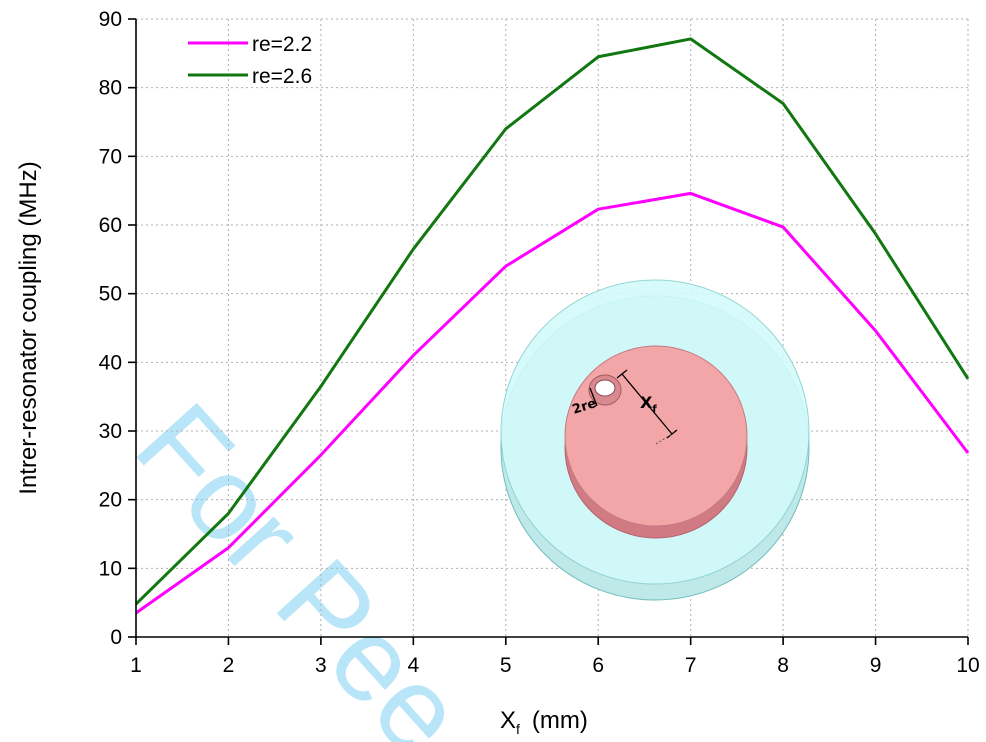  Describe the element at coordinates (506, 665) in the screenshot. I see `x-tick-label-5: 5` at that location.